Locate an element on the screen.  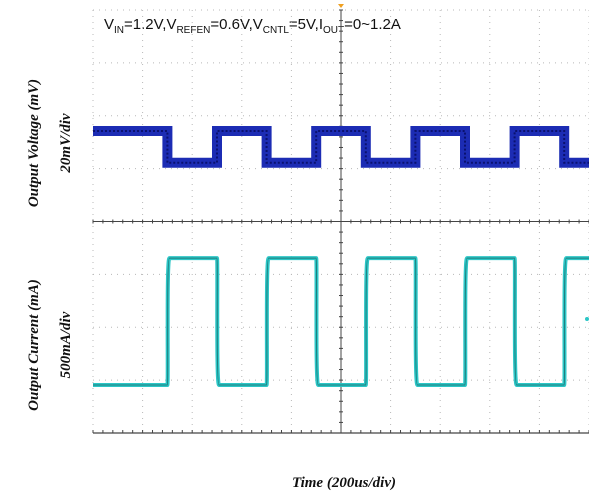
current-axis-label: Output Current (mA) is located at coordinates (34, 345).